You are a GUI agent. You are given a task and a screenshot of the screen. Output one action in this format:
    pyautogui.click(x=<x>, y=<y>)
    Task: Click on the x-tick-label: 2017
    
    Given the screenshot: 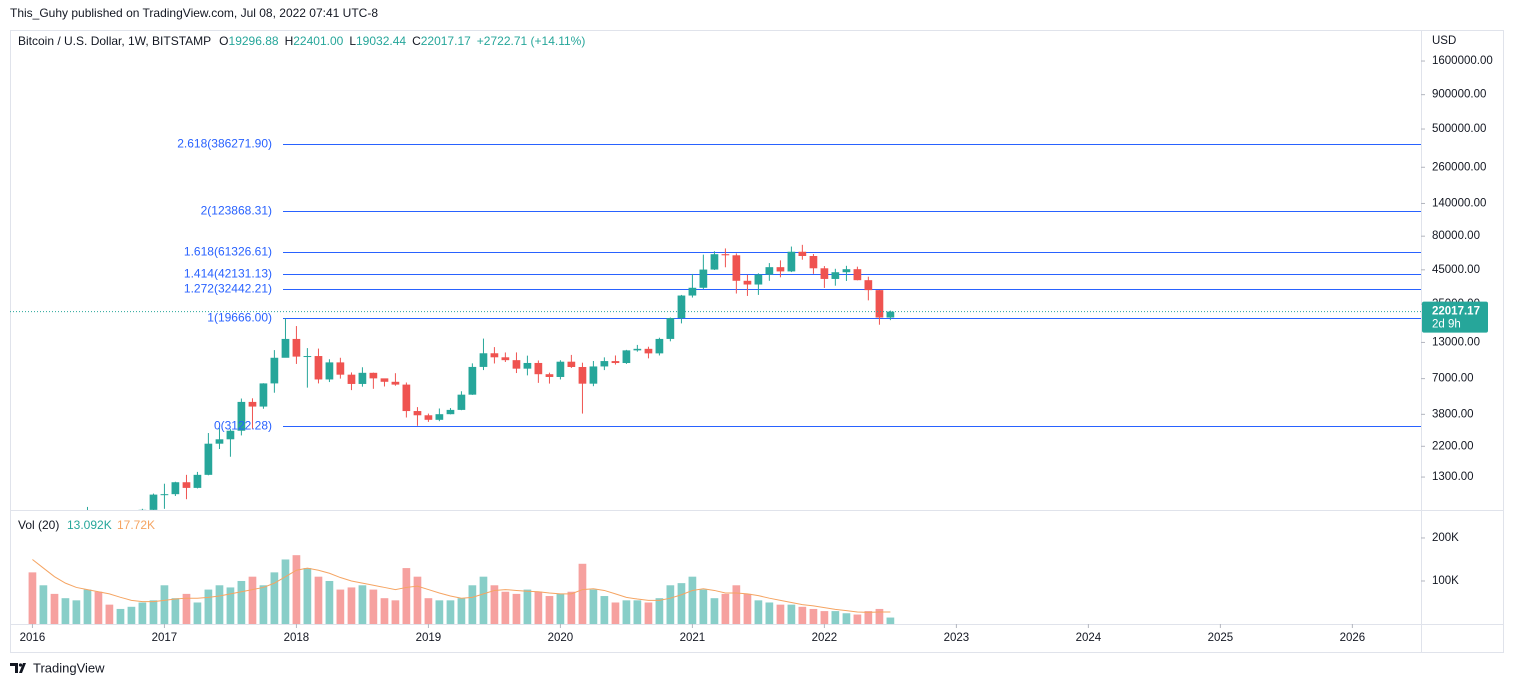 What is the action you would take?
    pyautogui.click(x=165, y=638)
    